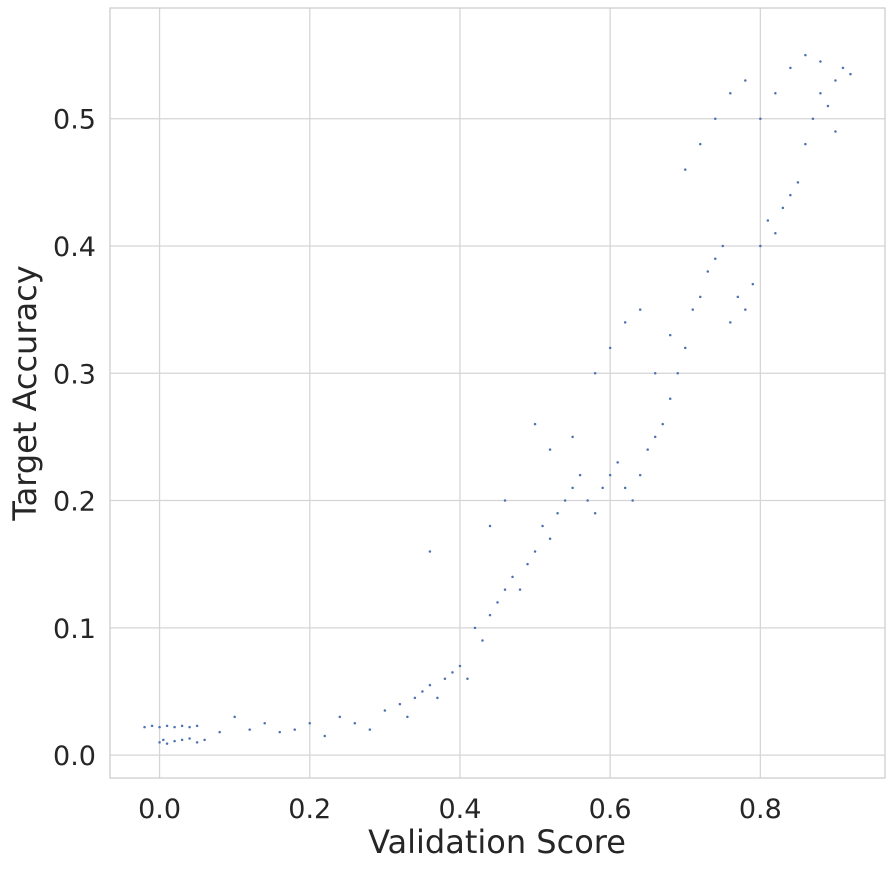 This screenshot has height=875, width=895. What do you see at coordinates (25, 393) in the screenshot?
I see `y-axis-label: Target Accuracy` at bounding box center [25, 393].